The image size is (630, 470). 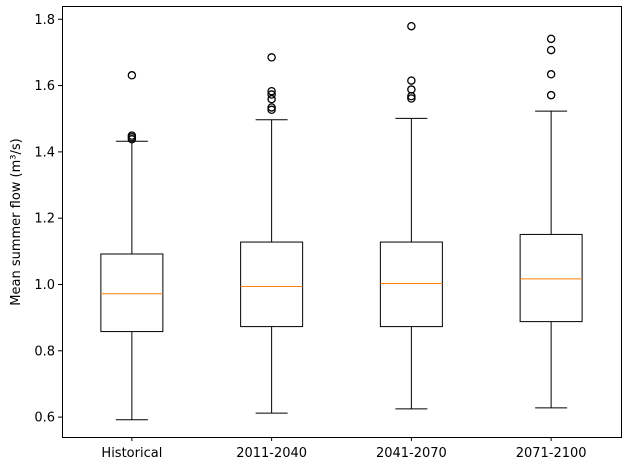 I want to click on x-axis: Historical 2011-2040 2041-2070 2071-2100, so click(x=344, y=449).